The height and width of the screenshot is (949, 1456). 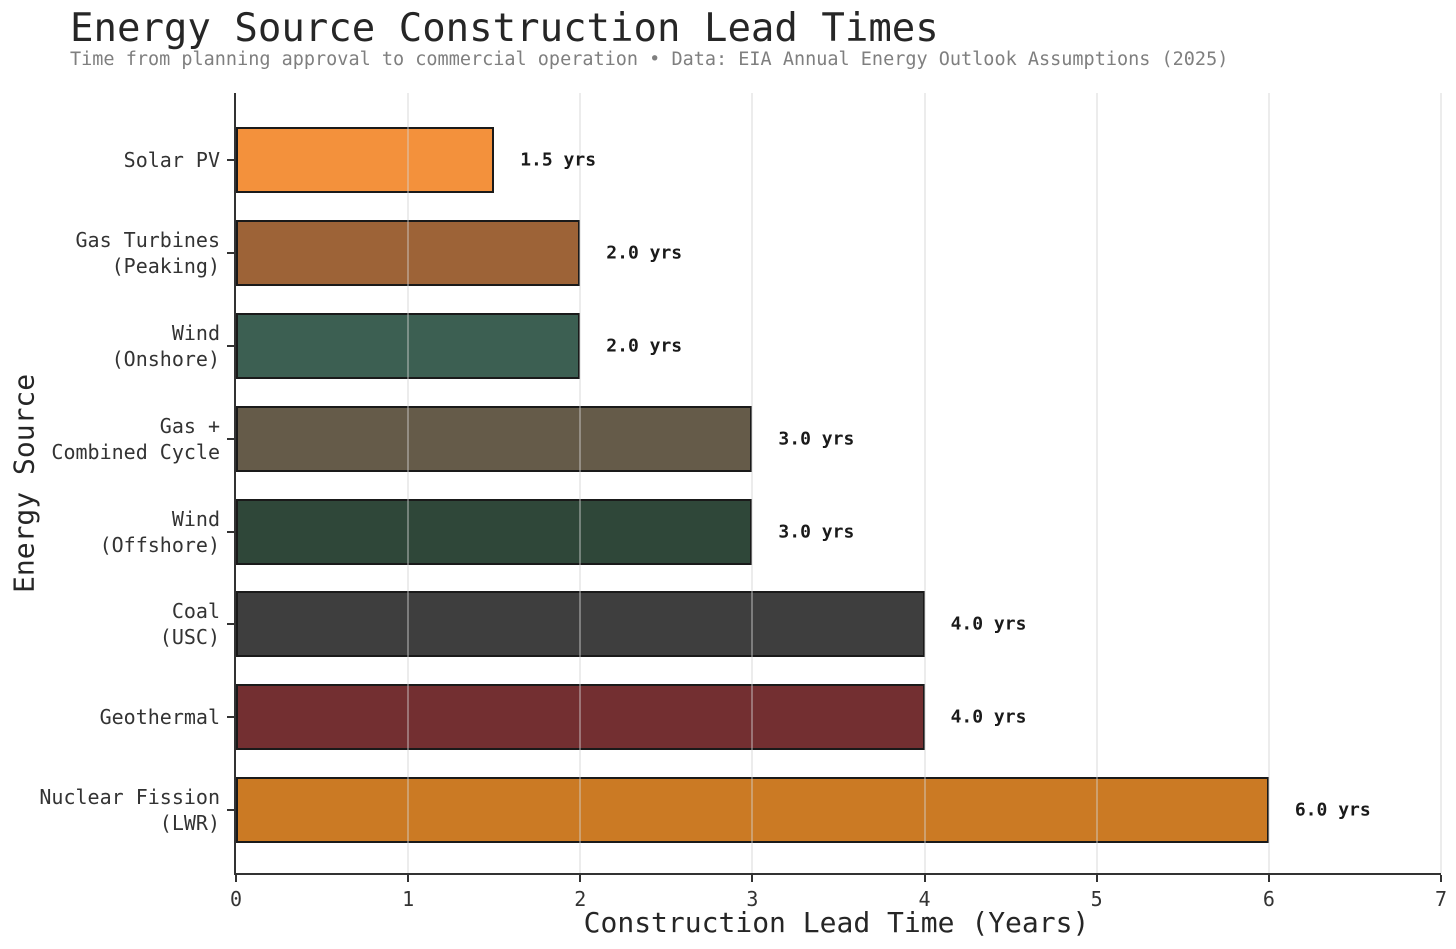 I want to click on value-label-3: 3.0 yrs, so click(x=816, y=439).